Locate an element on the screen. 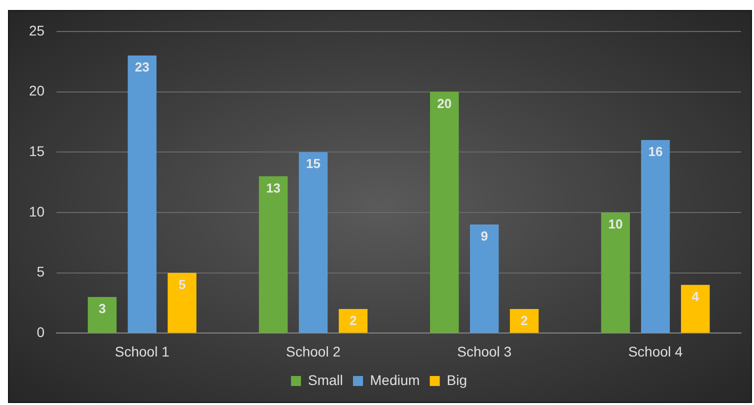 The image size is (754, 405). x-tick-label: School 2 is located at coordinates (313, 351).